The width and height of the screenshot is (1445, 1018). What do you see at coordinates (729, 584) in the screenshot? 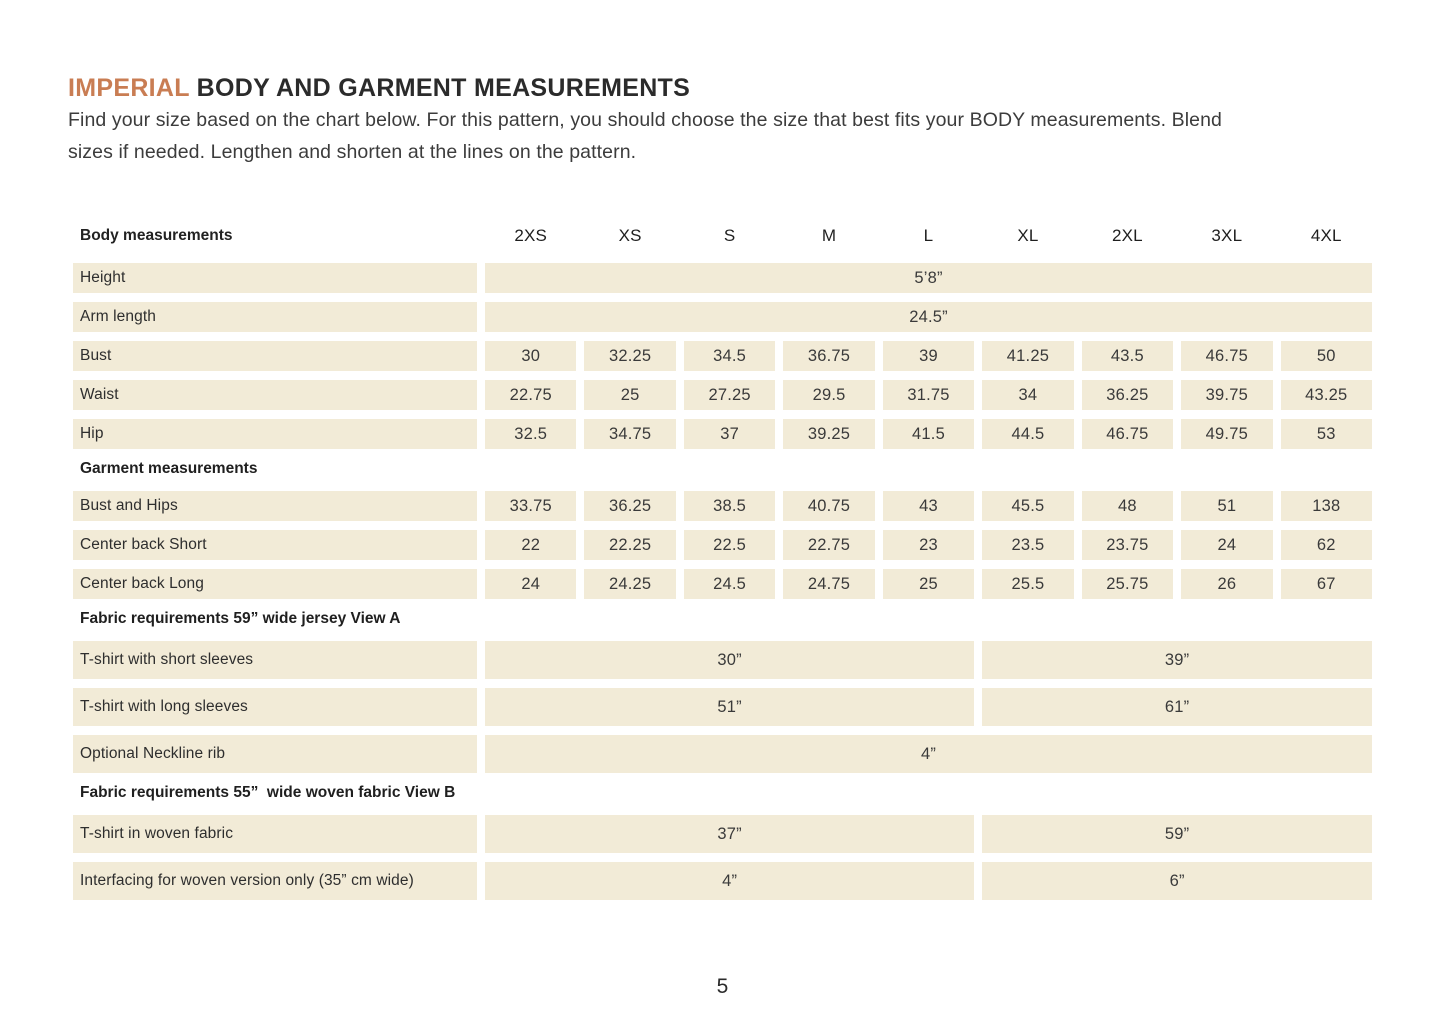
I see `measurement-cell: 24.5` at bounding box center [729, 584].